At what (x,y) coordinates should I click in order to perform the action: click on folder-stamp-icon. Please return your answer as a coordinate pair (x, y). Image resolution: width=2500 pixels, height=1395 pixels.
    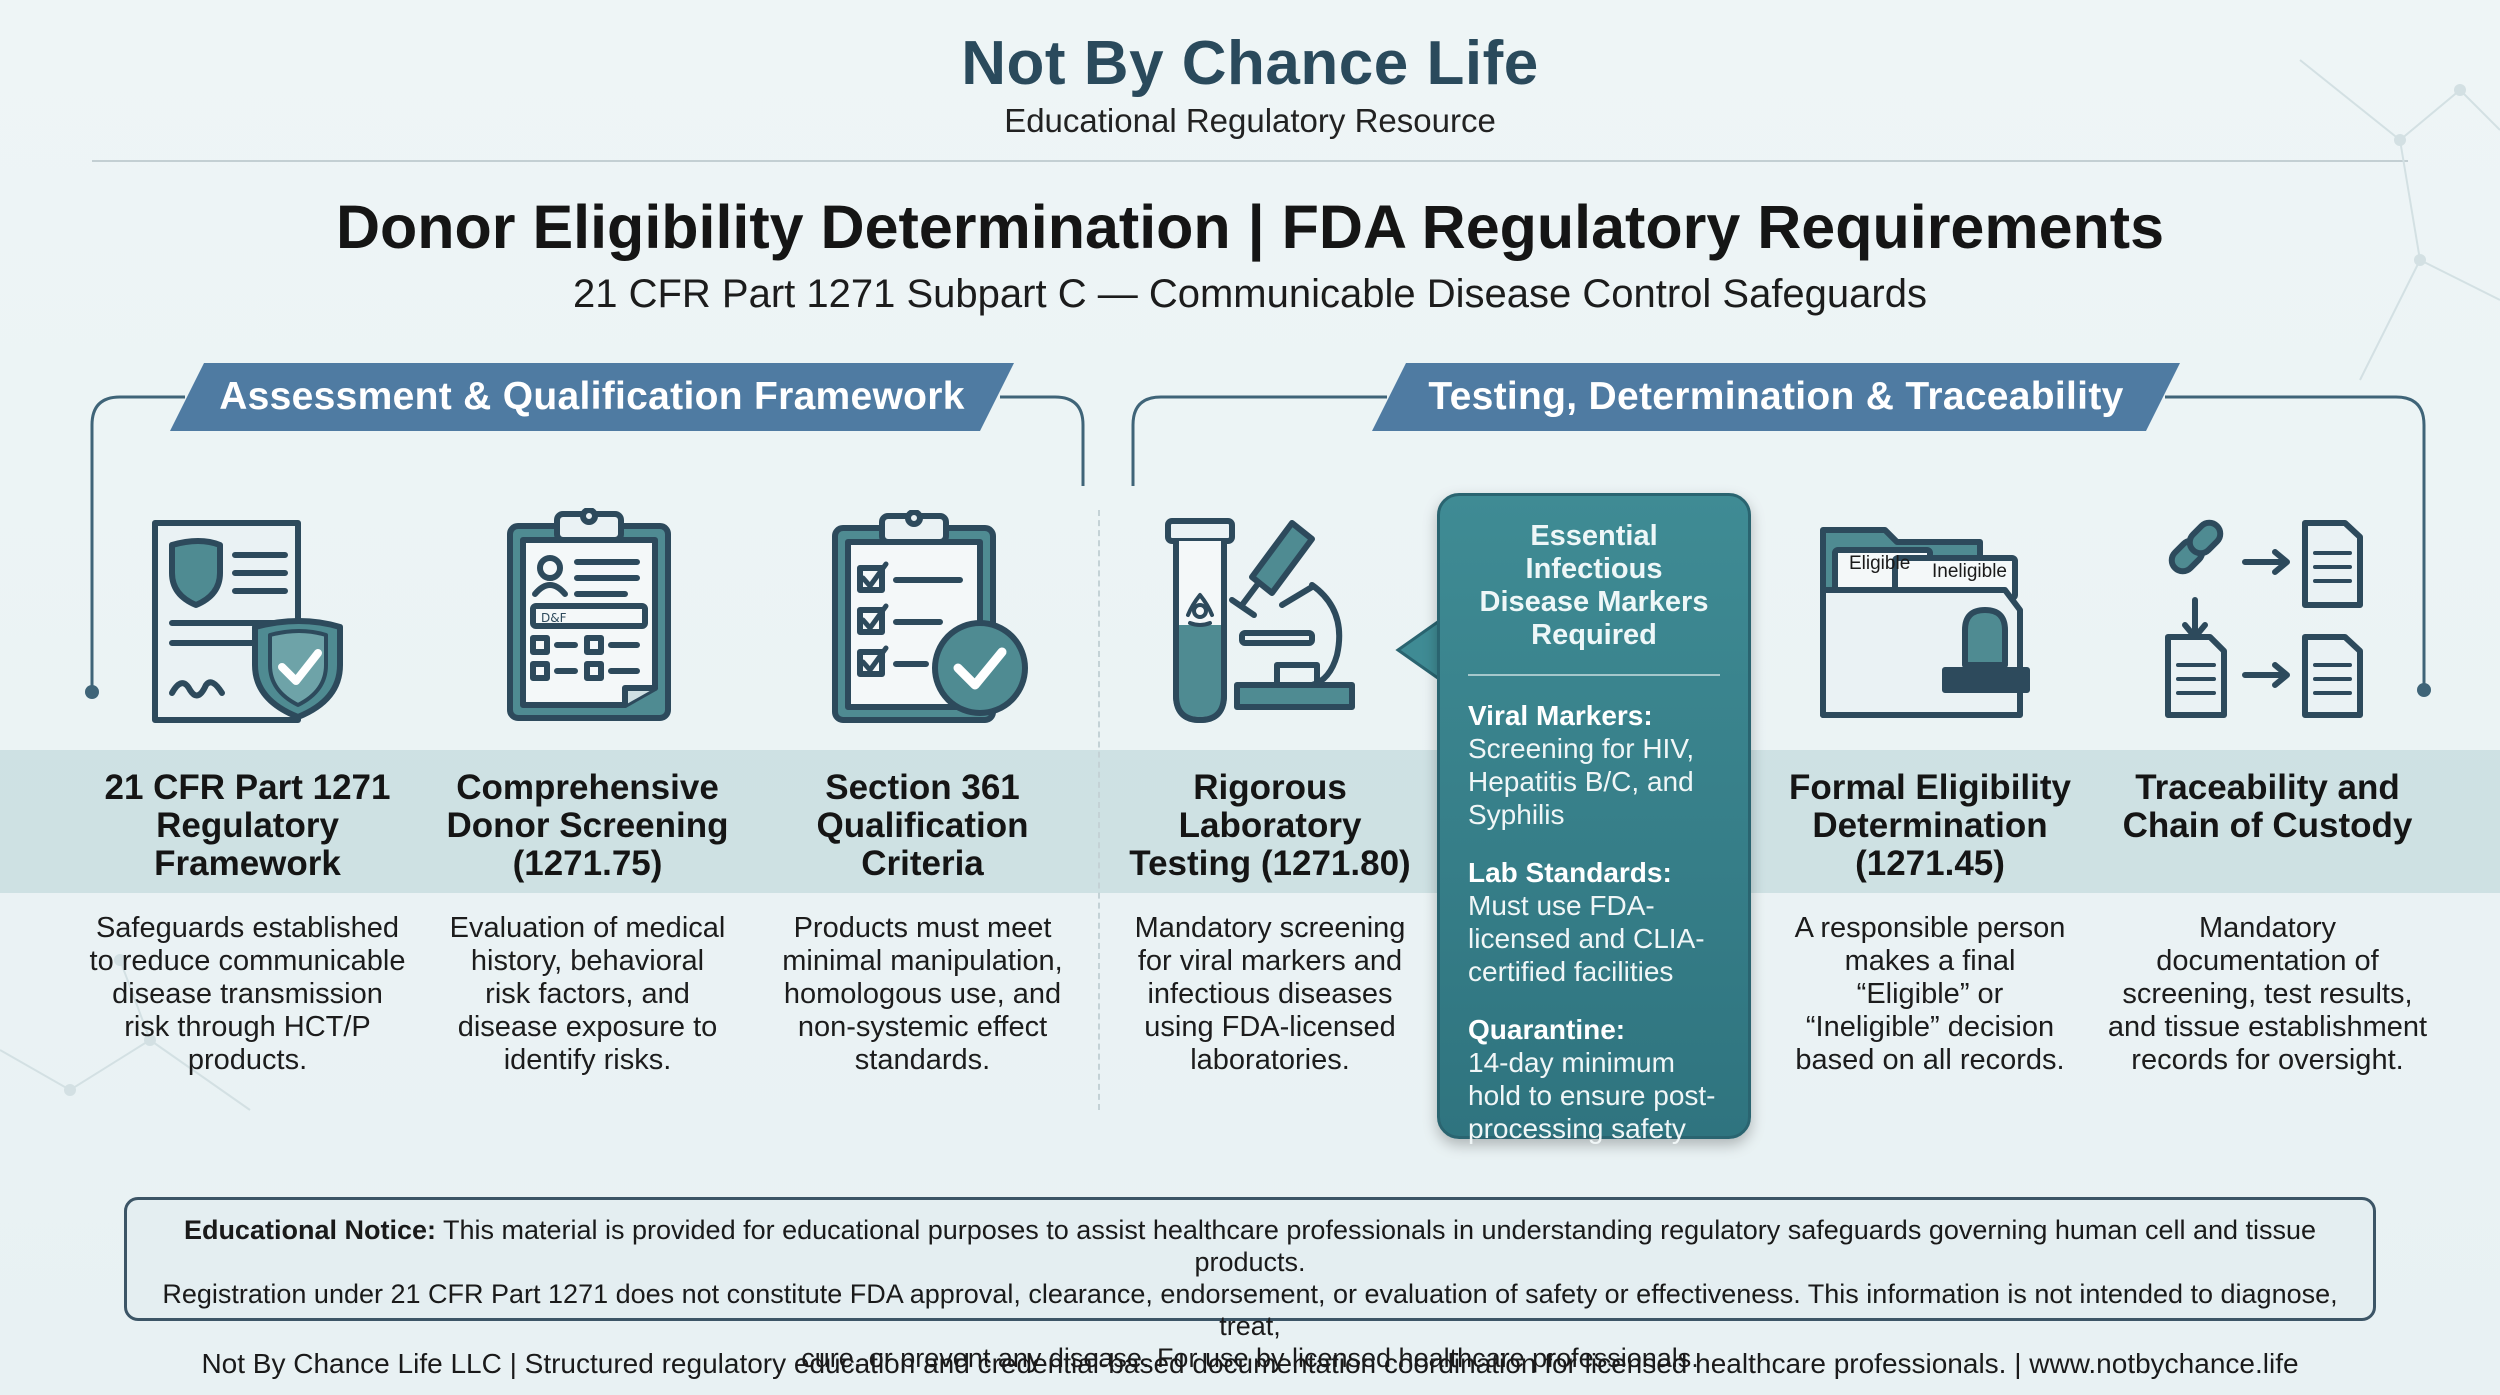
    Looking at the image, I should click on (1925, 622).